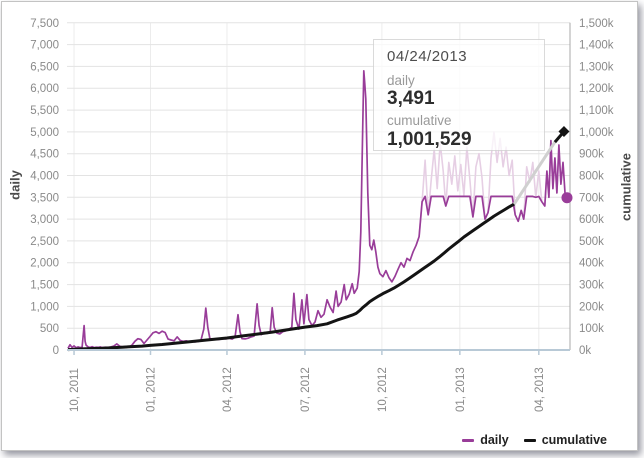 The width and height of the screenshot is (644, 458). I want to click on left-axis-tick-label: 4,500, so click(44, 155).